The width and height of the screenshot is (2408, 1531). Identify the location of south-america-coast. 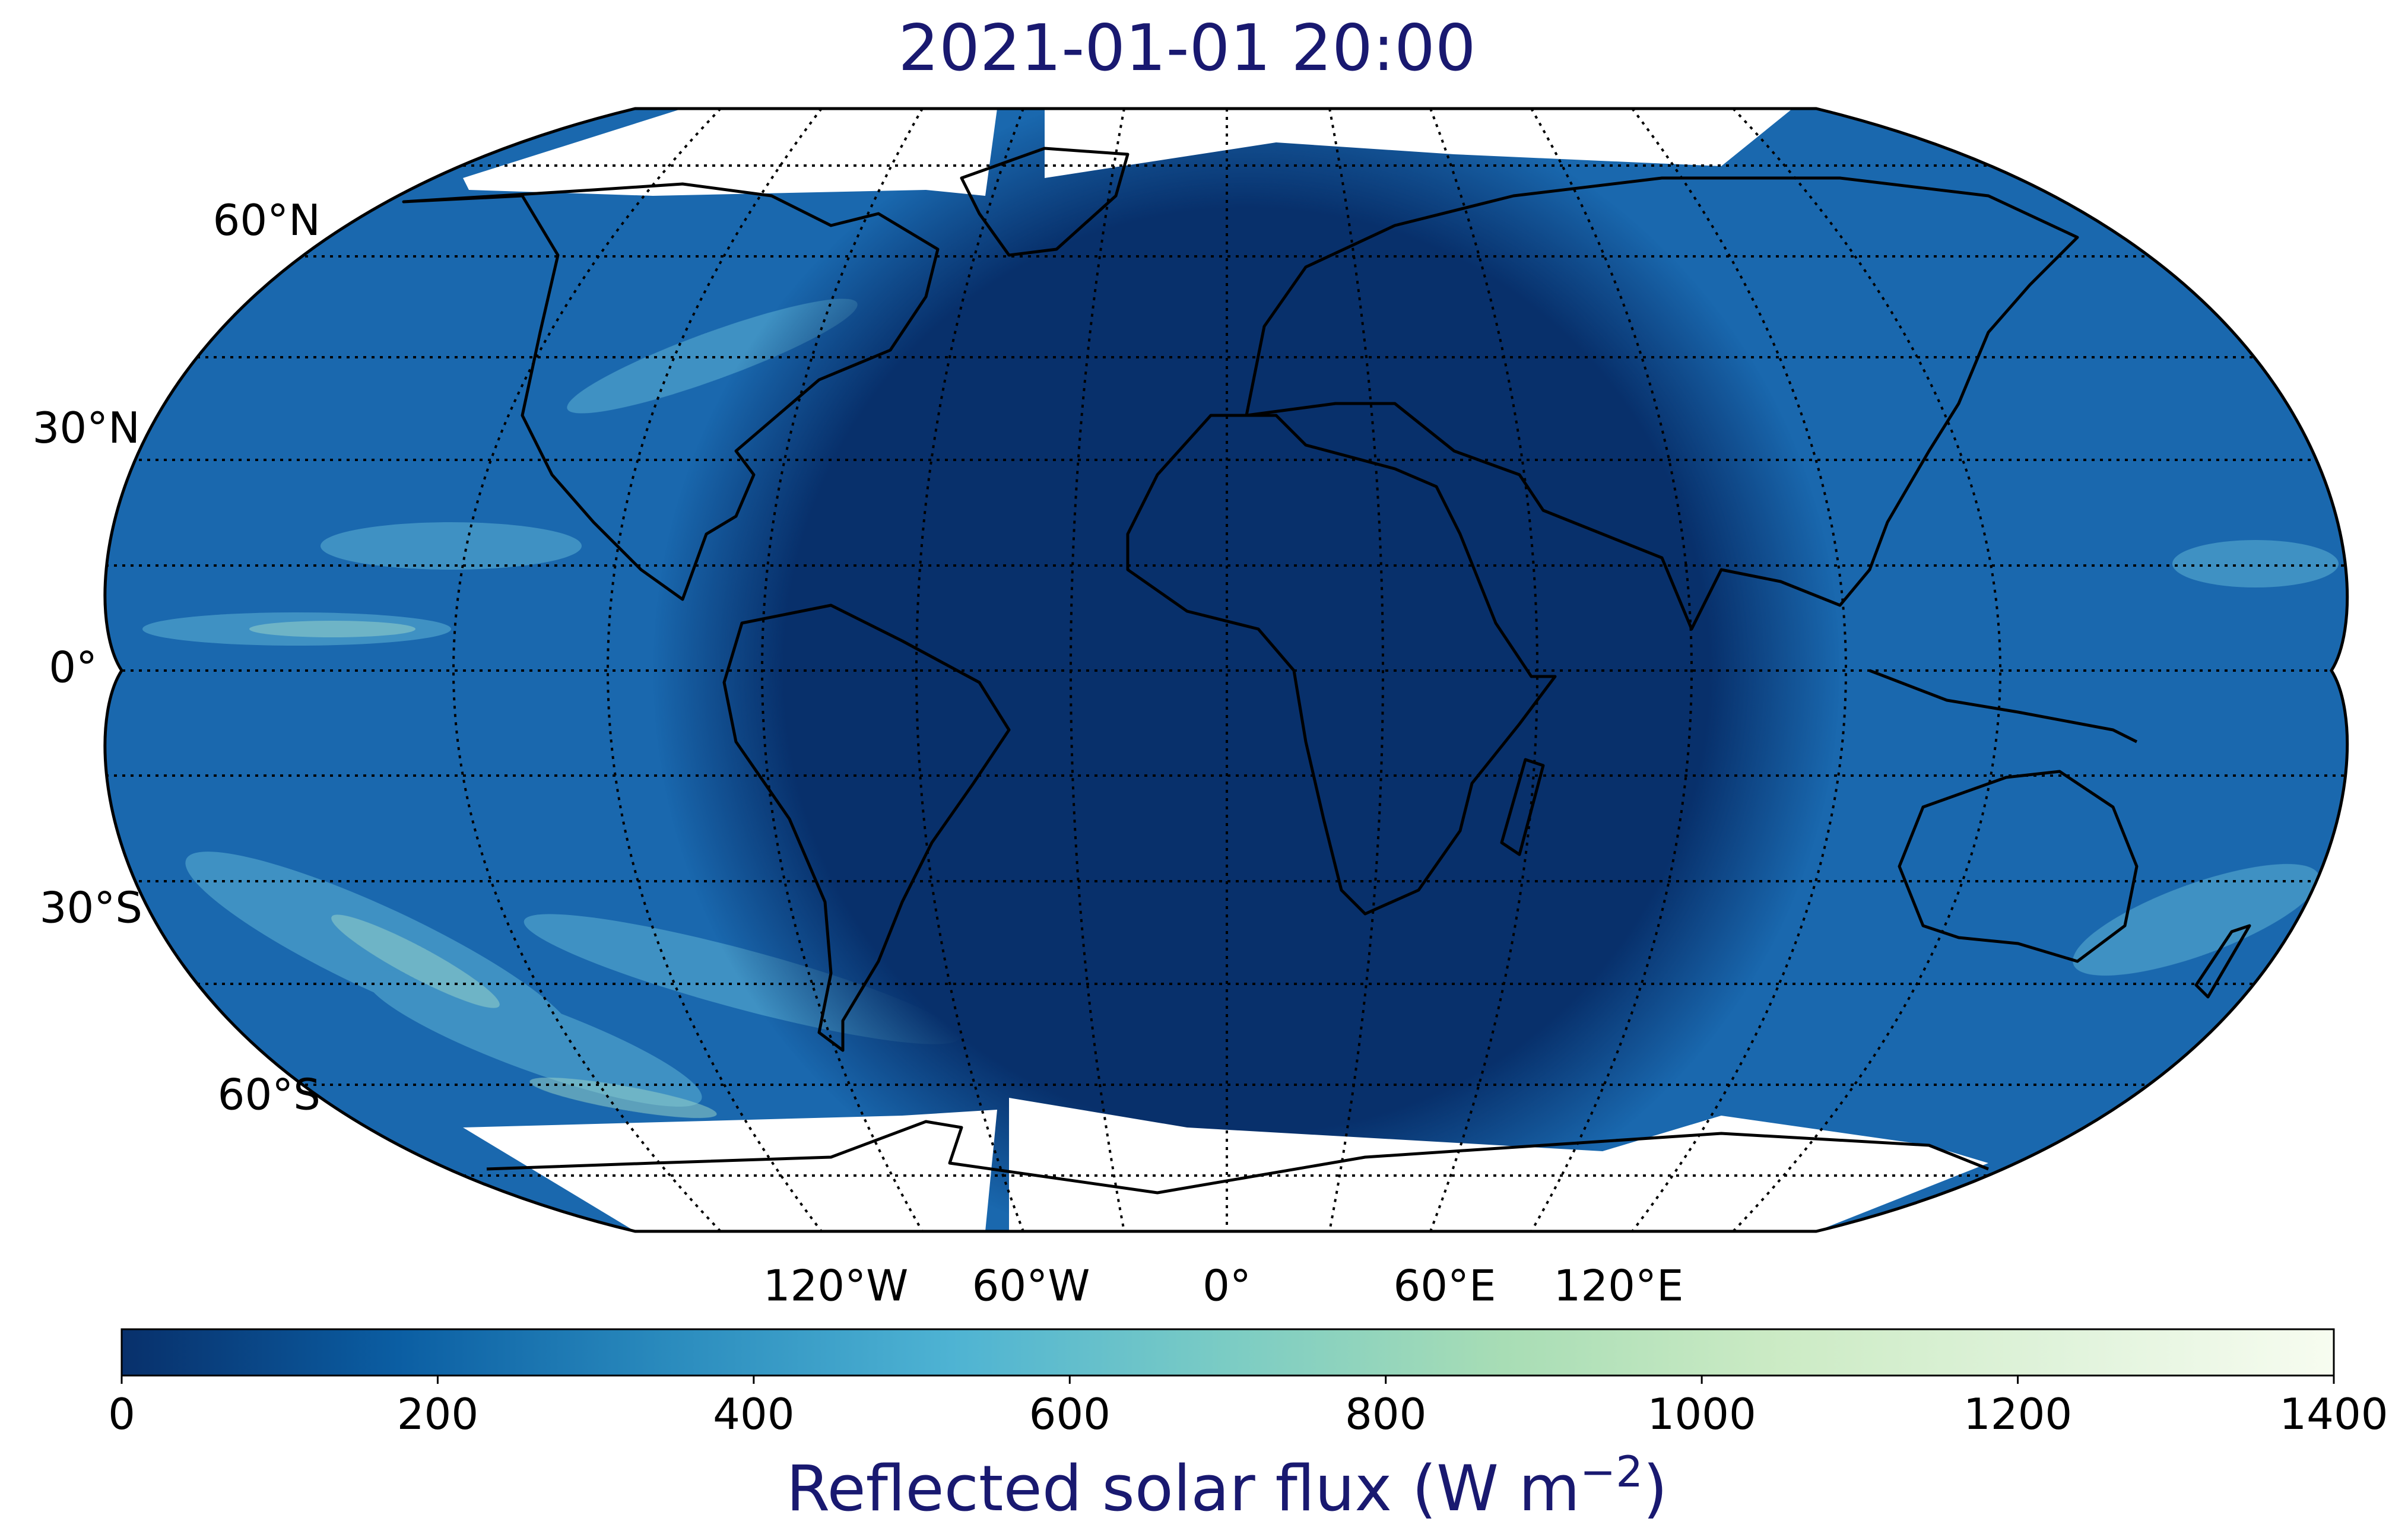
(867, 827).